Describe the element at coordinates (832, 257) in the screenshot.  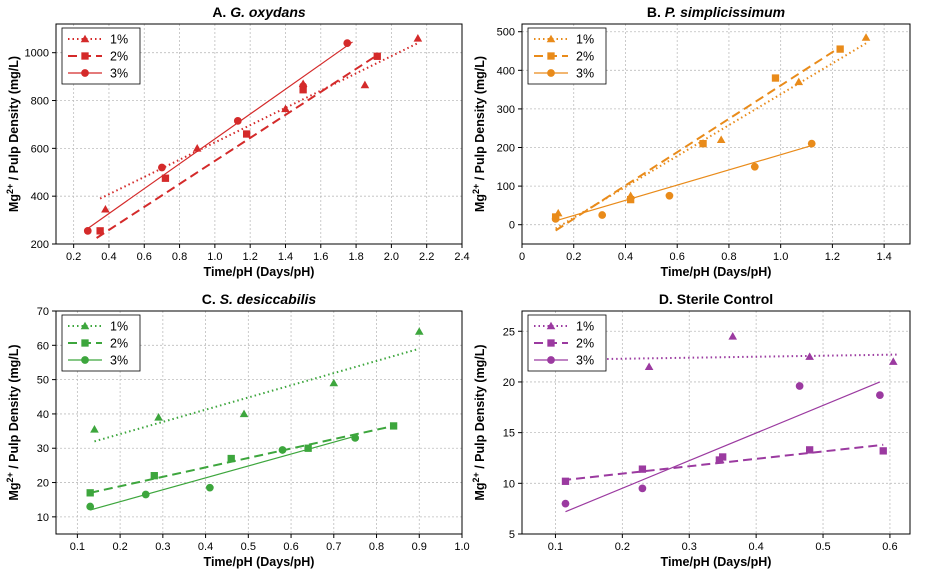
I see `x-tick-label: 1.2` at that location.